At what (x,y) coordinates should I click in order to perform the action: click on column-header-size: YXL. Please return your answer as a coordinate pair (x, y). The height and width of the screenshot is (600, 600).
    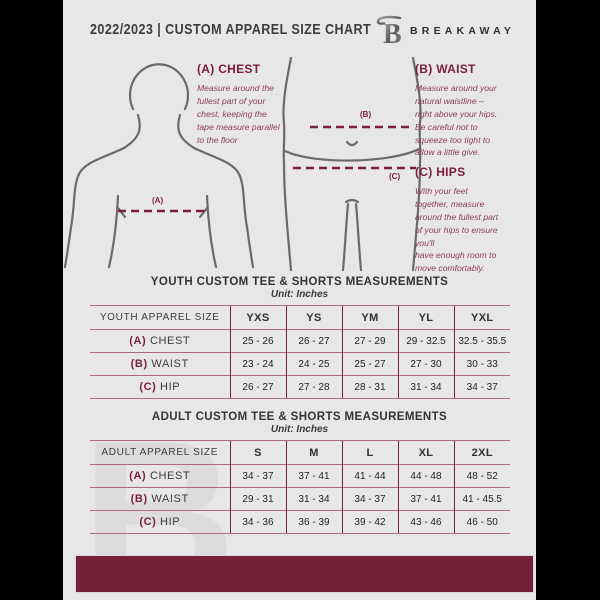
    Looking at the image, I should click on (481, 317).